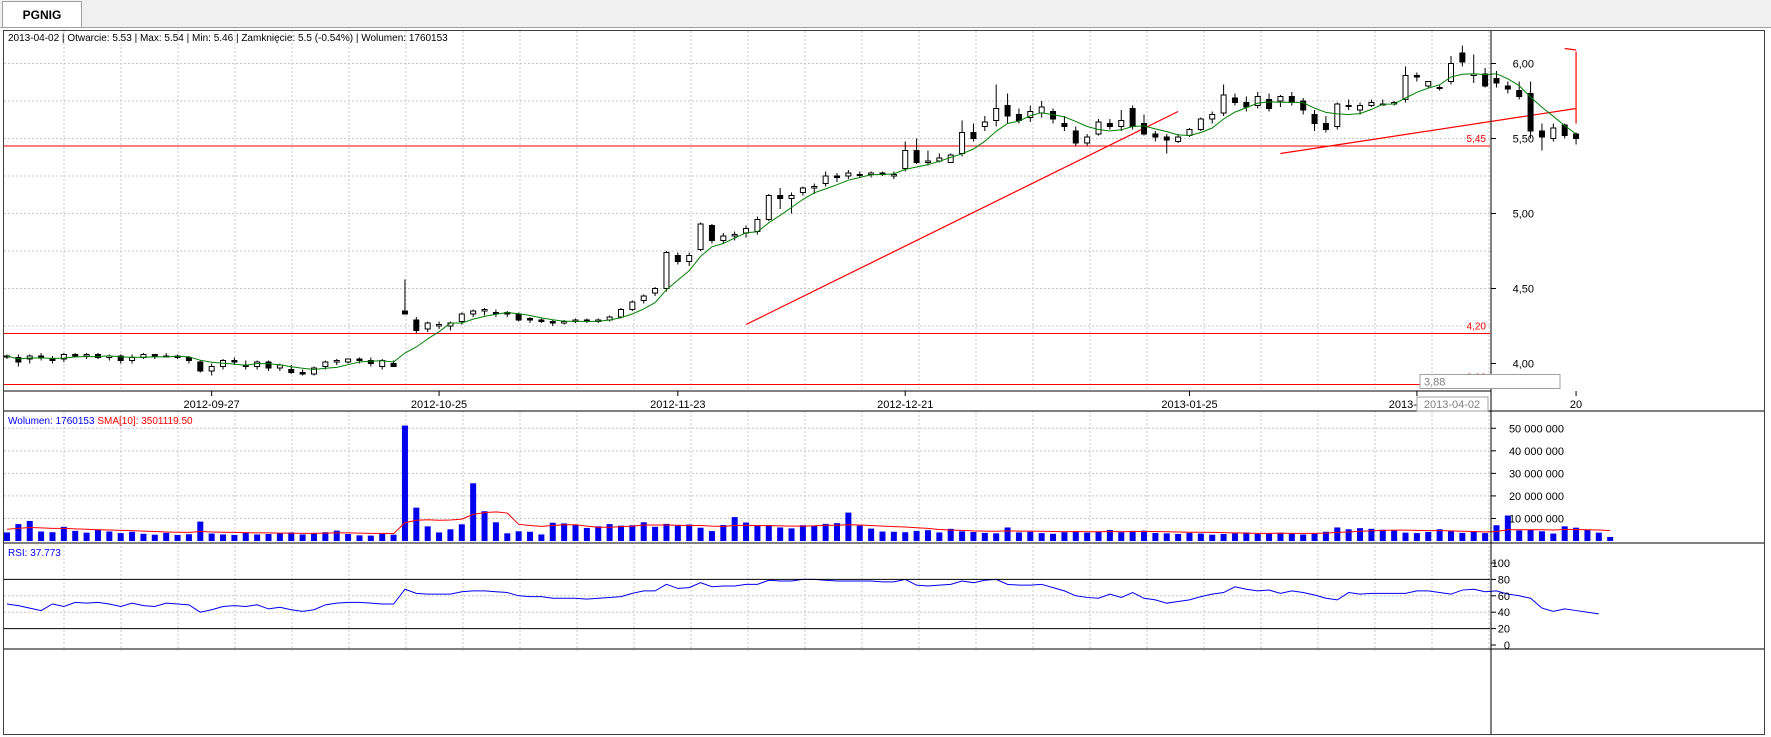  Describe the element at coordinates (1504, 597) in the screenshot. I see `rsi-ytick-label: 60` at that location.